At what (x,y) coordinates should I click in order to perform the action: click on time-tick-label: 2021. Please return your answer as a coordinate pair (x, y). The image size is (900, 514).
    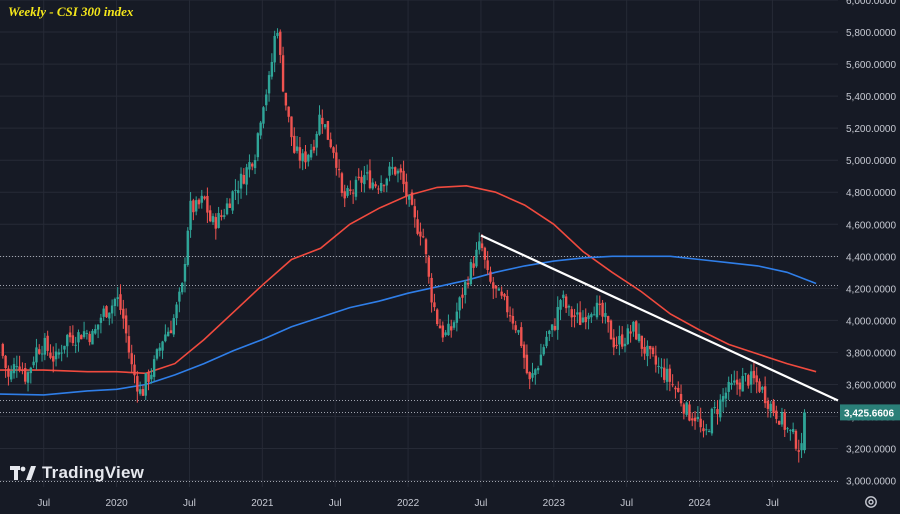
    Looking at the image, I should click on (262, 503).